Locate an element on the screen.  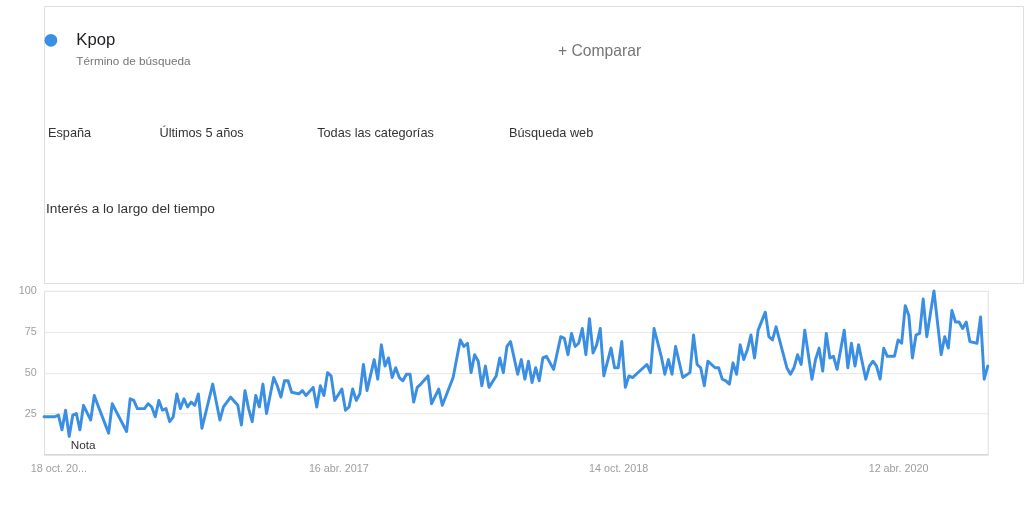
legend-label: Kpop is located at coordinates (96, 40).